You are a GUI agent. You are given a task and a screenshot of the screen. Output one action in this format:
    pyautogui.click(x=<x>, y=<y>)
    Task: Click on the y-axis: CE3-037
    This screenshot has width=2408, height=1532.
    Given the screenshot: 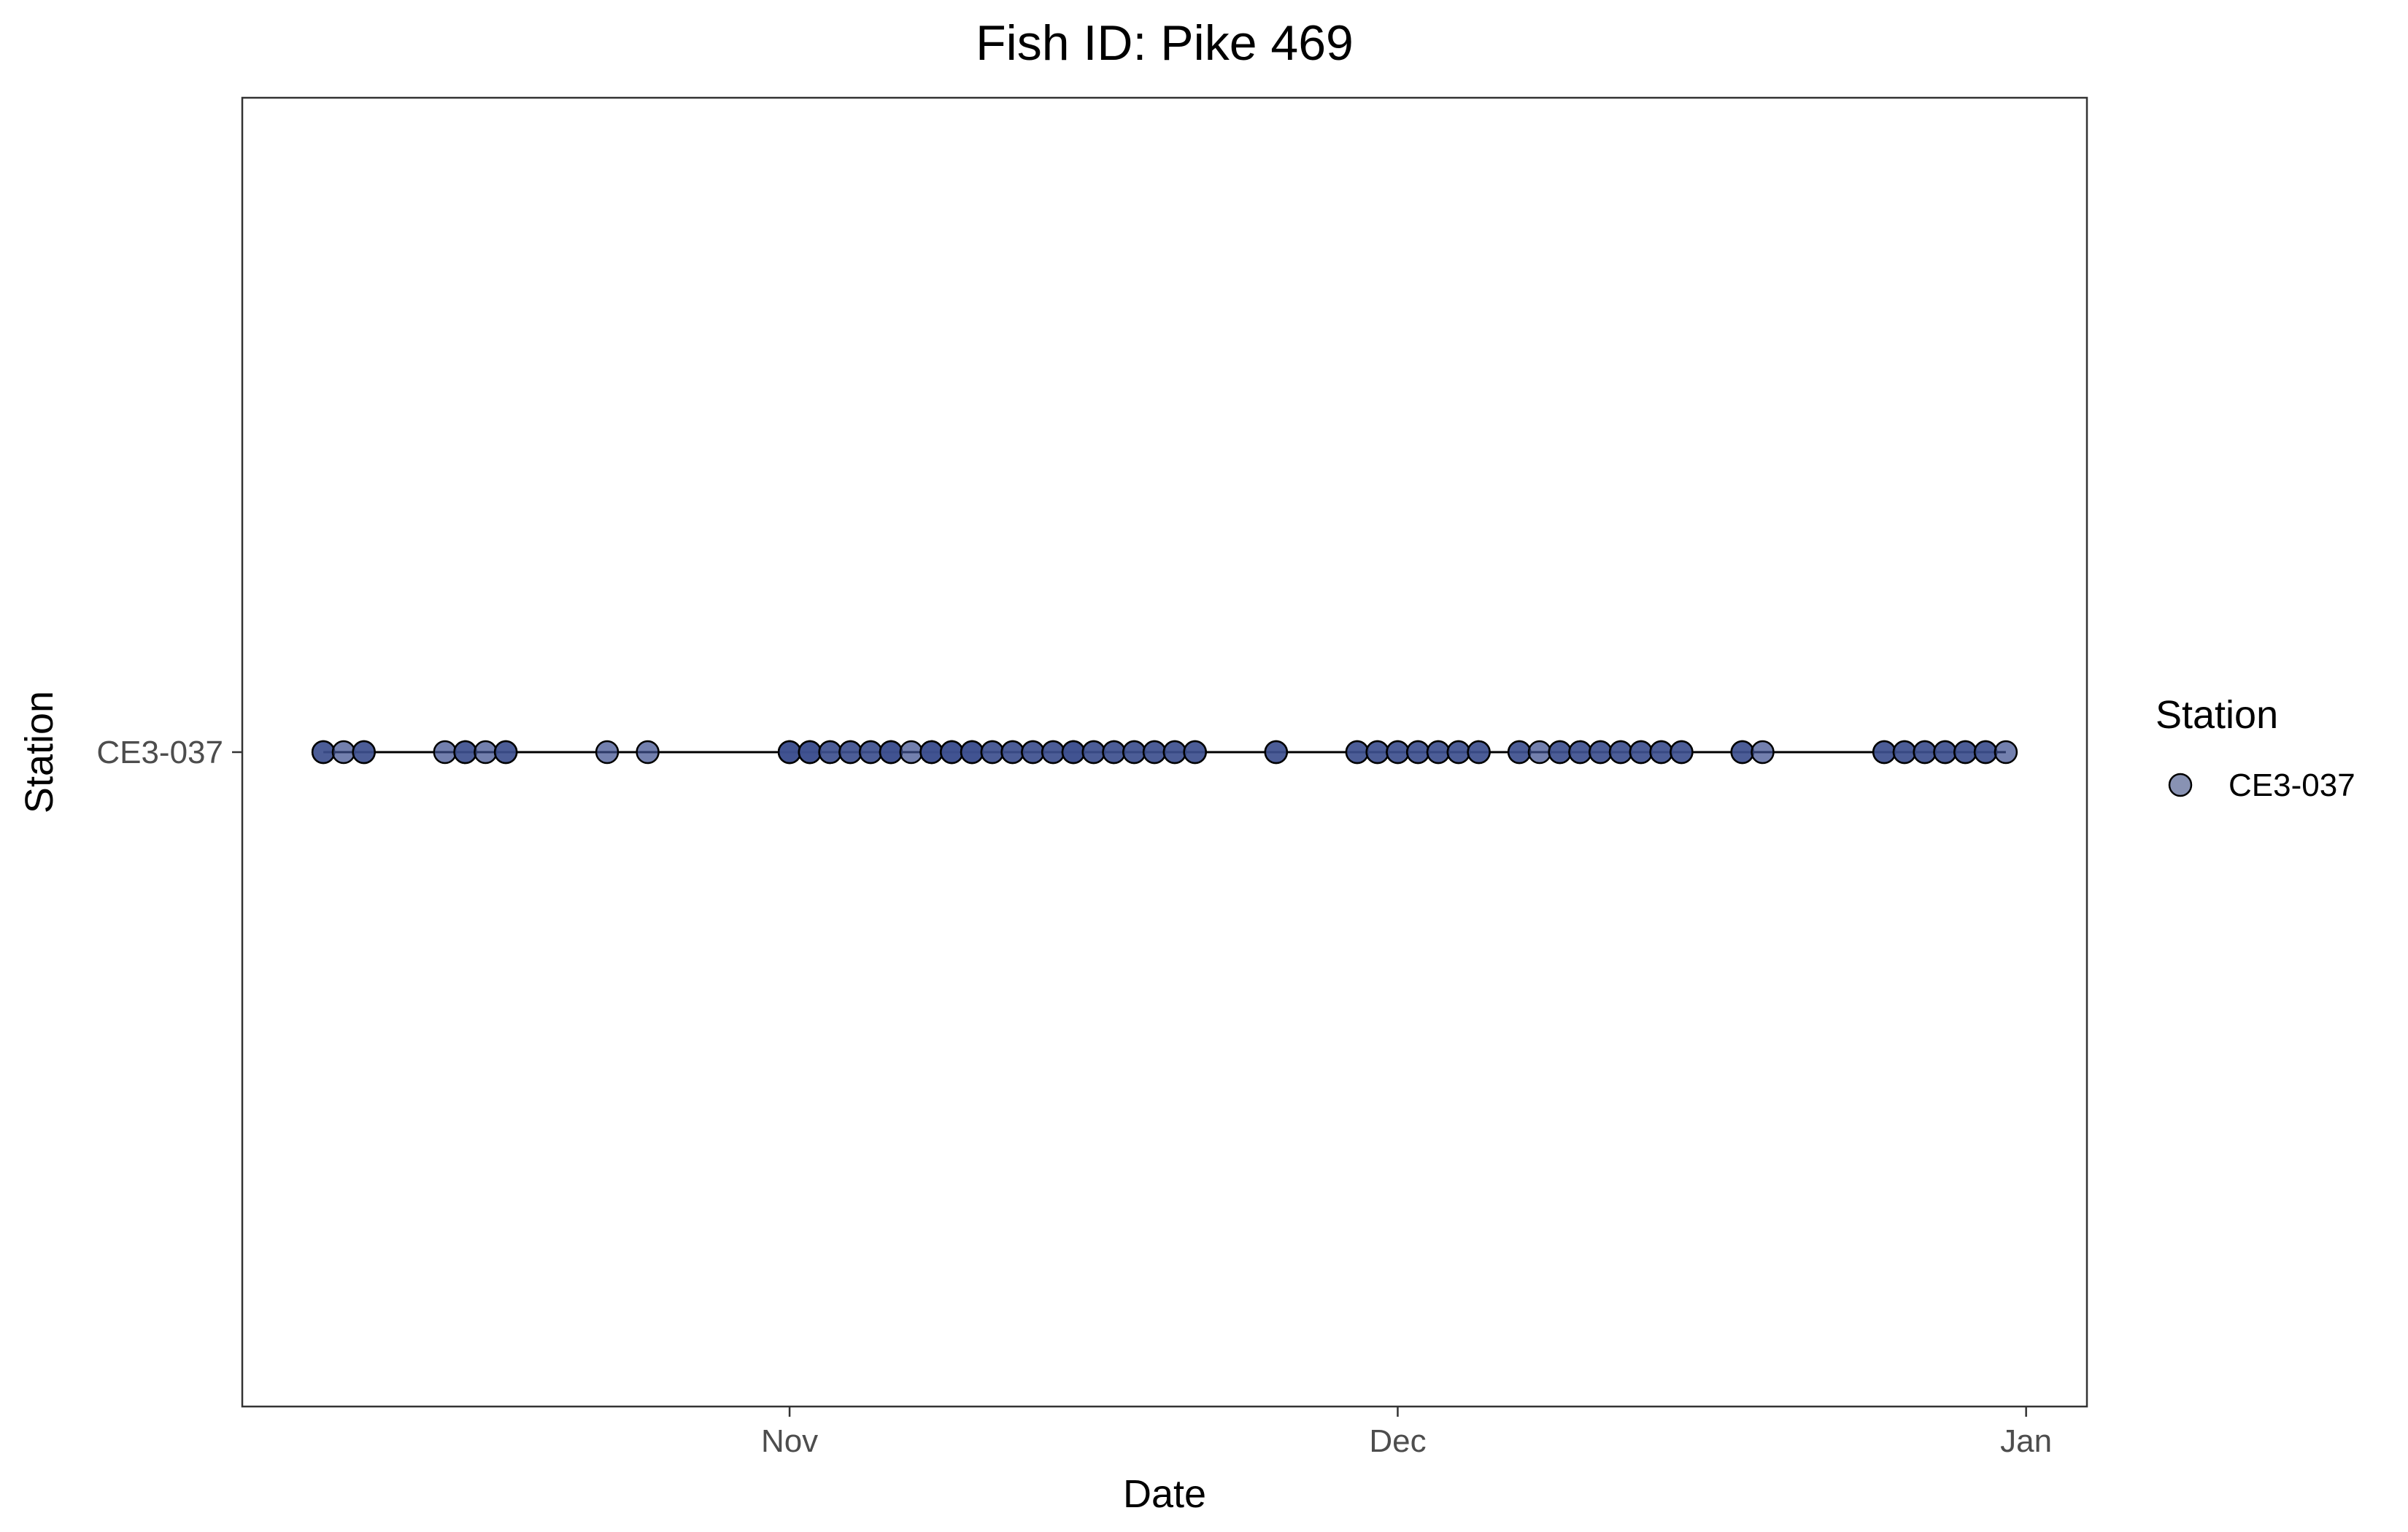 What is the action you would take?
    pyautogui.click(x=169, y=753)
    